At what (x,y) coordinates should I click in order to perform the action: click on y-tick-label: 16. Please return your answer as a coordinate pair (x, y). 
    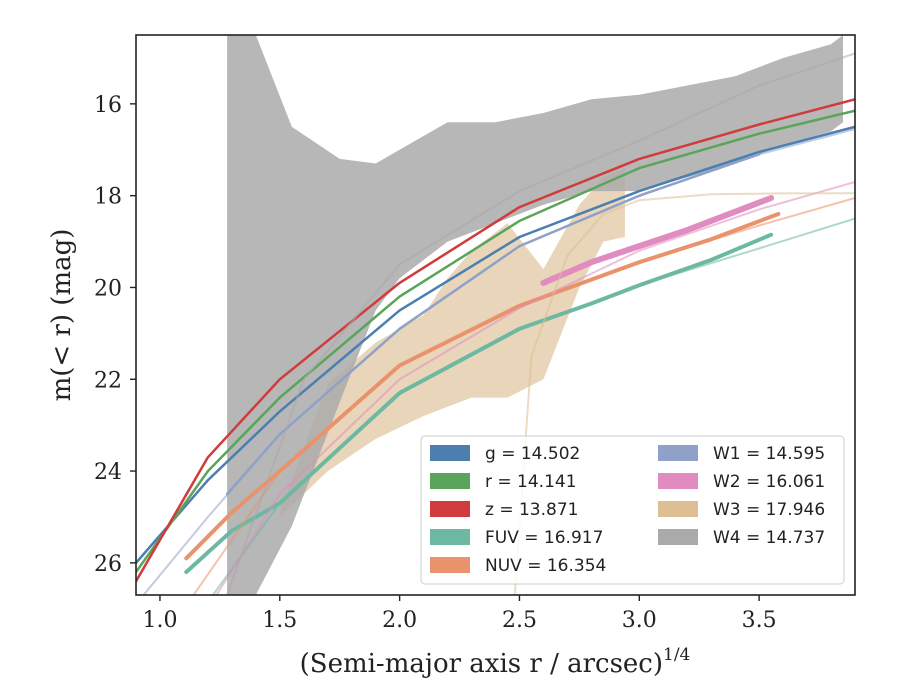
    Looking at the image, I should click on (108, 105).